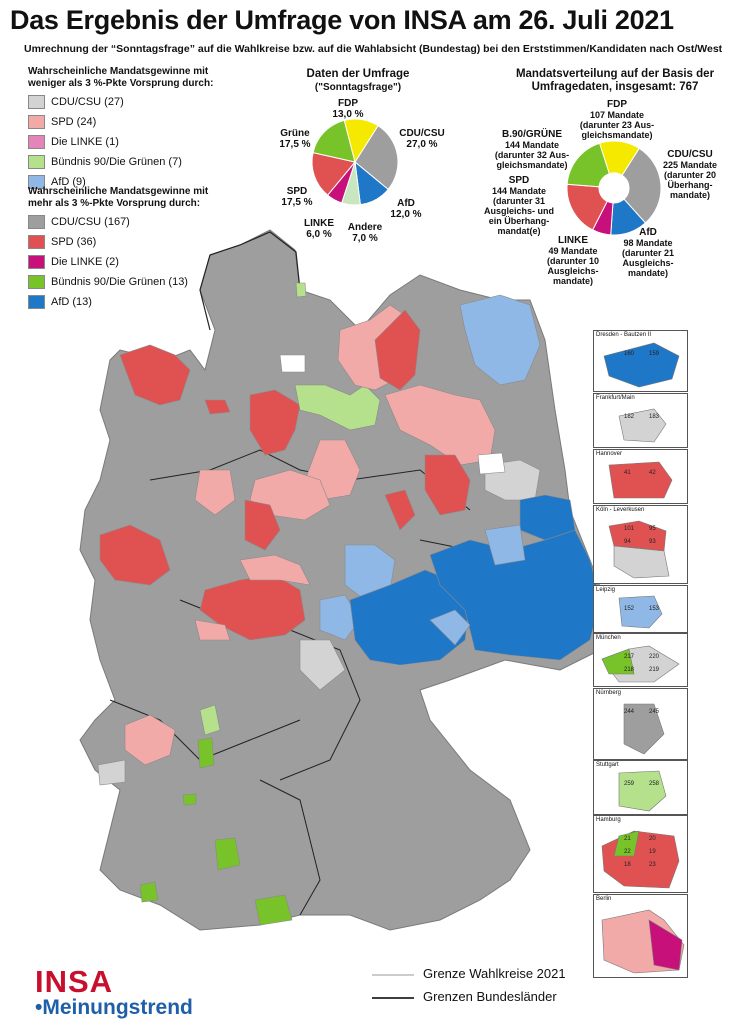  I want to click on inset-map-shape: 182 183, so click(642, 425).